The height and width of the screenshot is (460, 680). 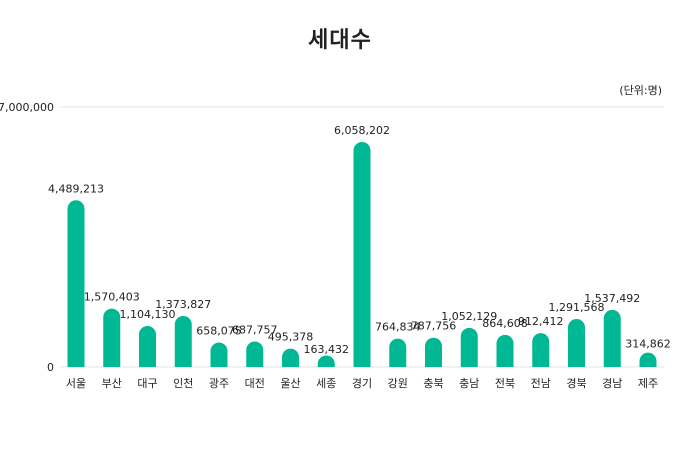 I want to click on x-tick-label-9: 강원, so click(x=398, y=383).